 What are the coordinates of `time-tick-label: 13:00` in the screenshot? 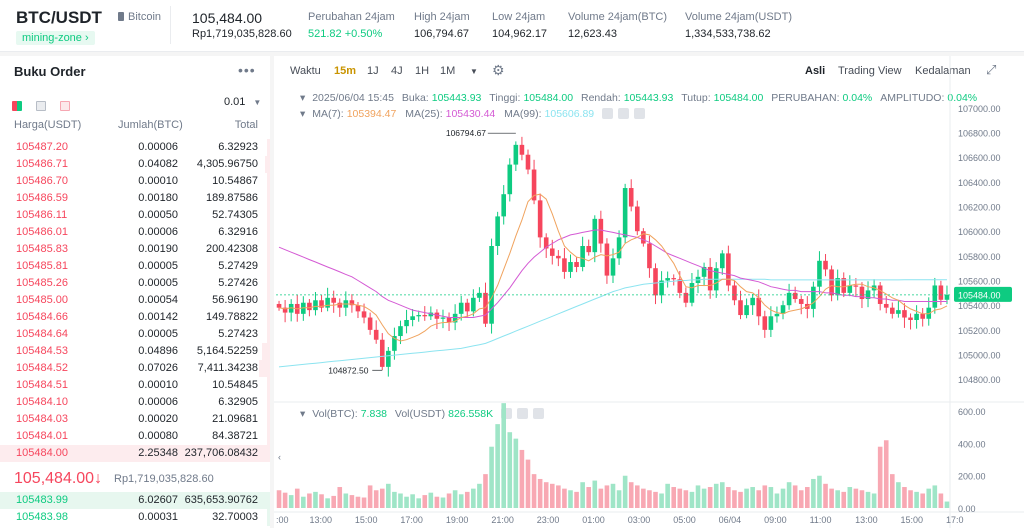 It's located at (320, 520).